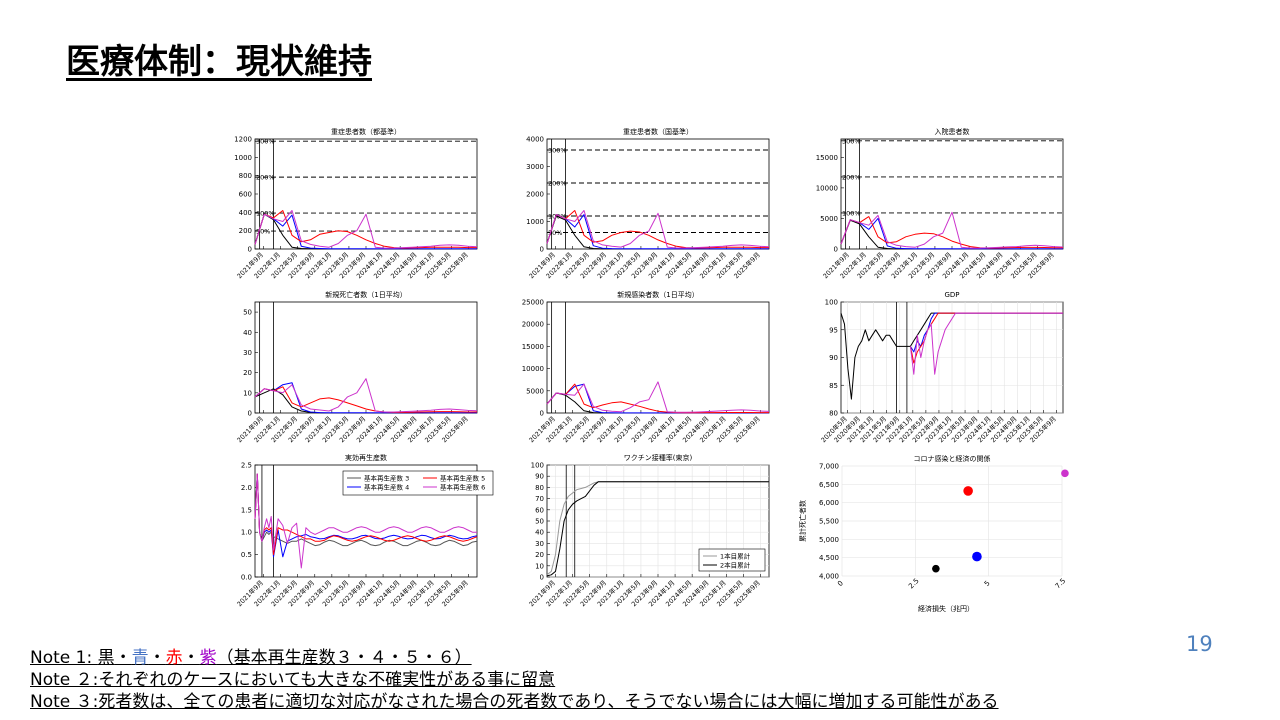  What do you see at coordinates (535, 222) in the screenshot?
I see `y-tick-label: 1000` at bounding box center [535, 222].